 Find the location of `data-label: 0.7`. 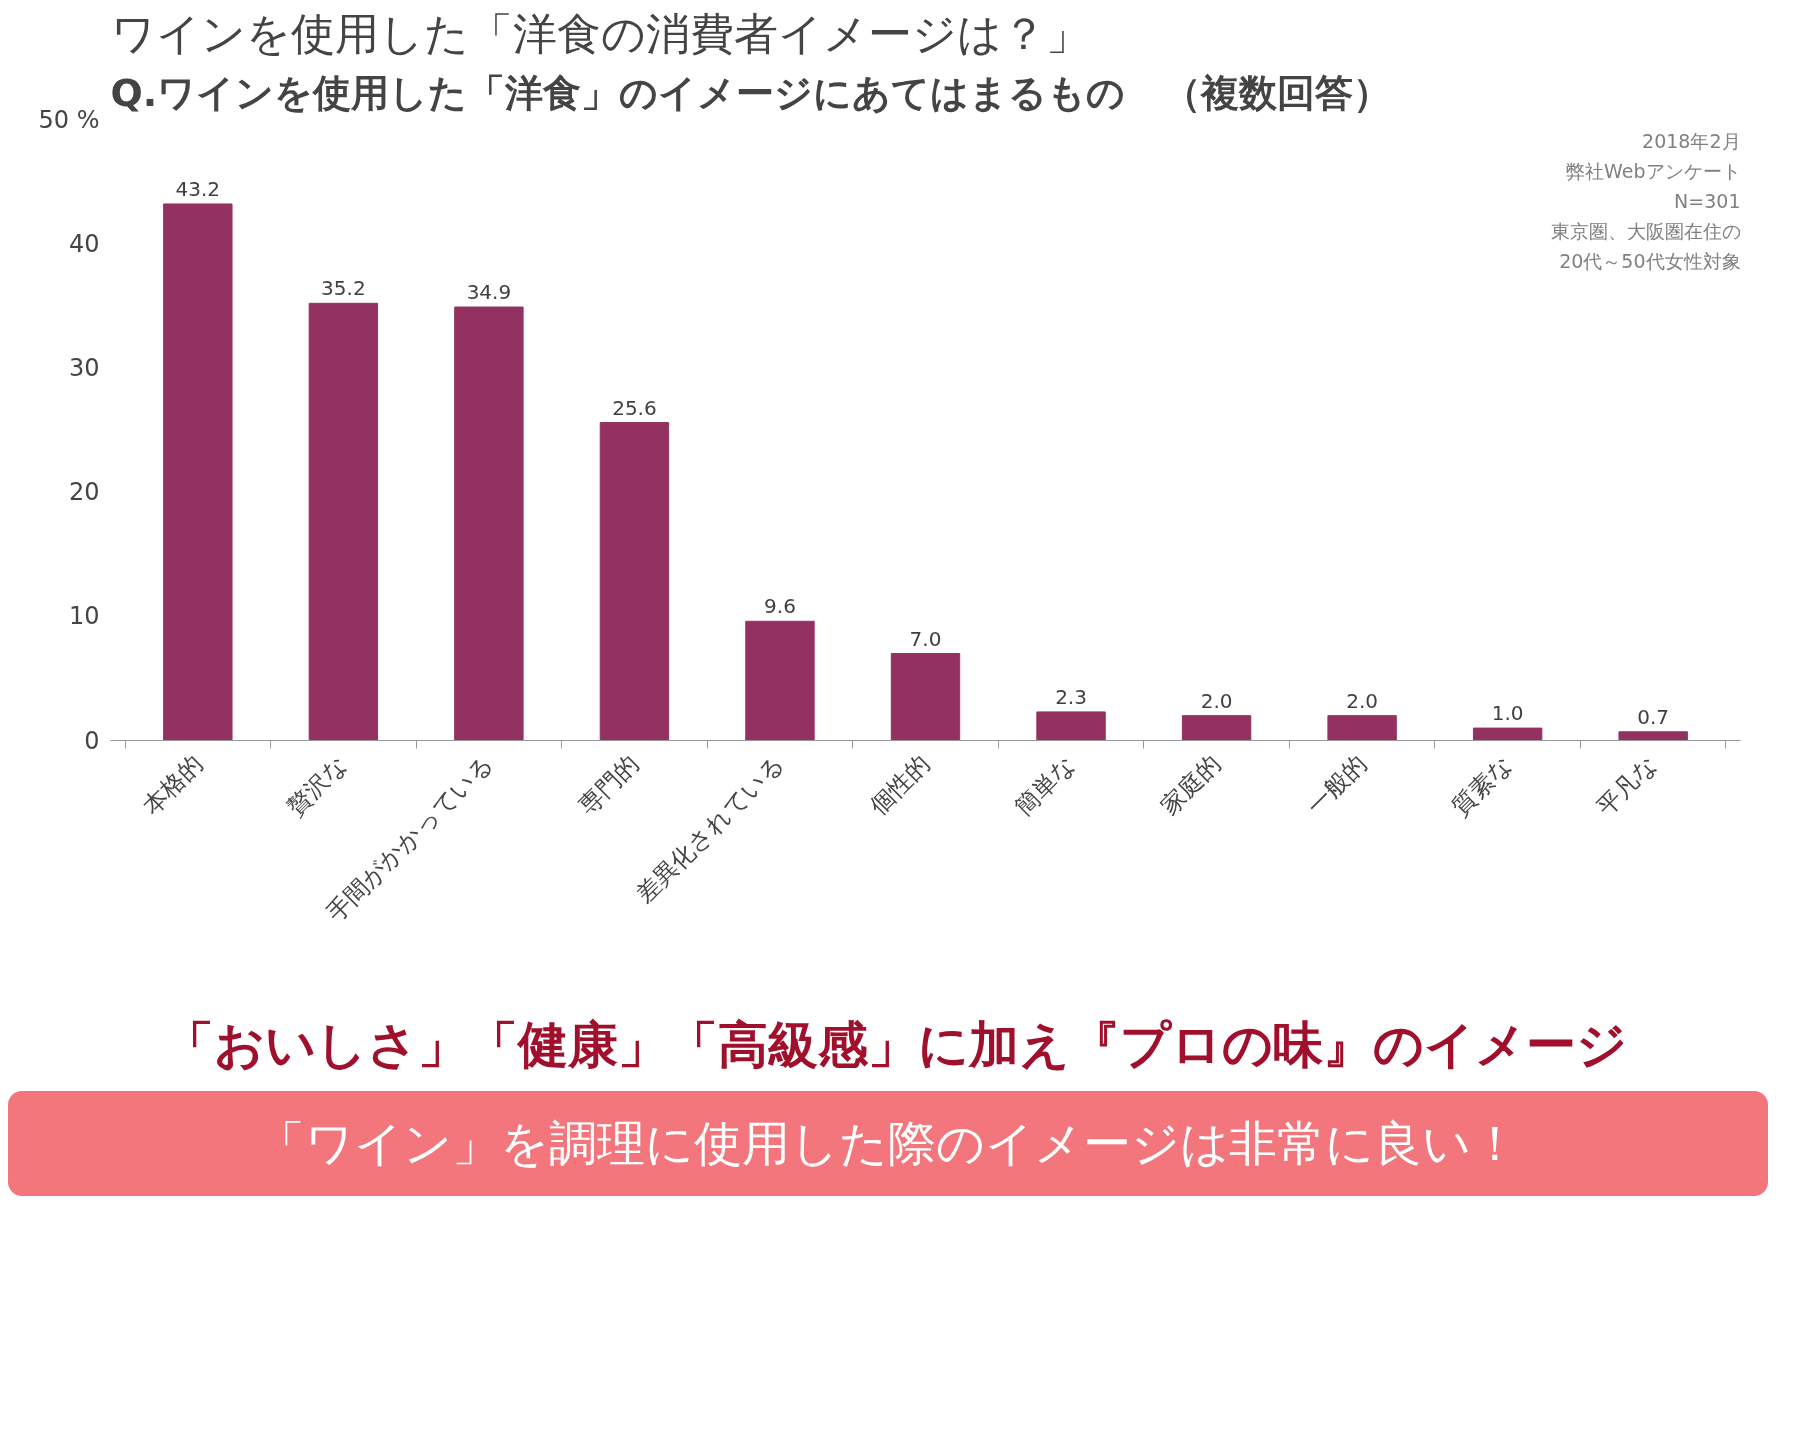

data-label: 0.7 is located at coordinates (1653, 716).